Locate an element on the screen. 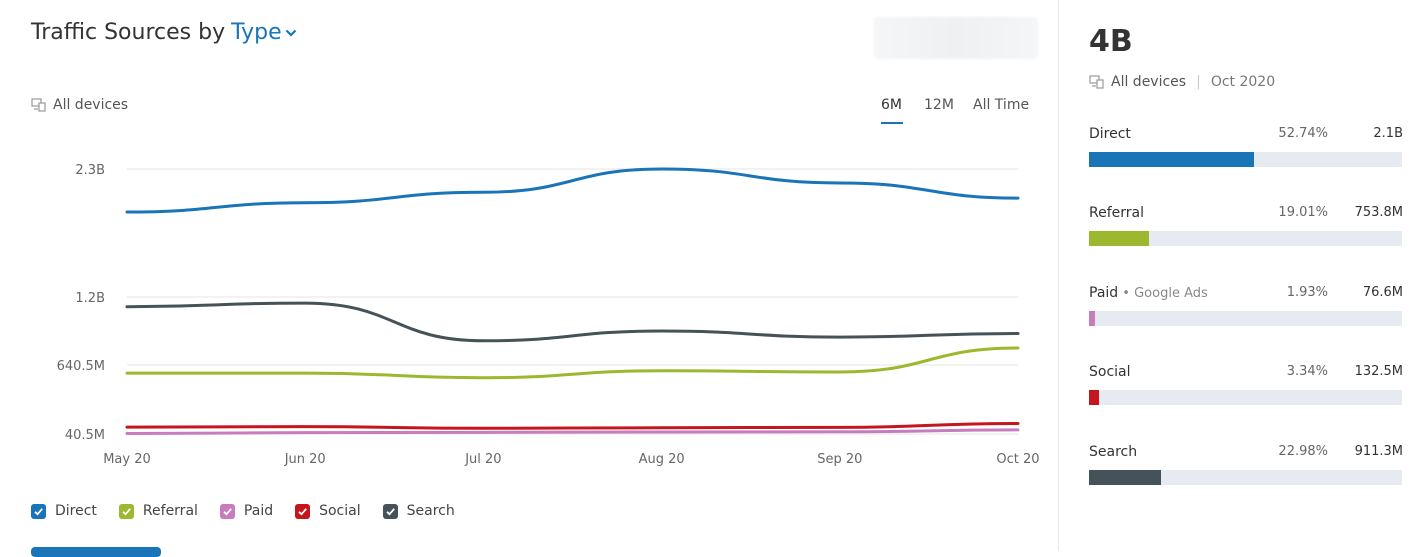 Image resolution: width=1425 pixels, height=557 pixels. chart-legend: Direct Referral Paid Social Search is located at coordinates (254, 511).